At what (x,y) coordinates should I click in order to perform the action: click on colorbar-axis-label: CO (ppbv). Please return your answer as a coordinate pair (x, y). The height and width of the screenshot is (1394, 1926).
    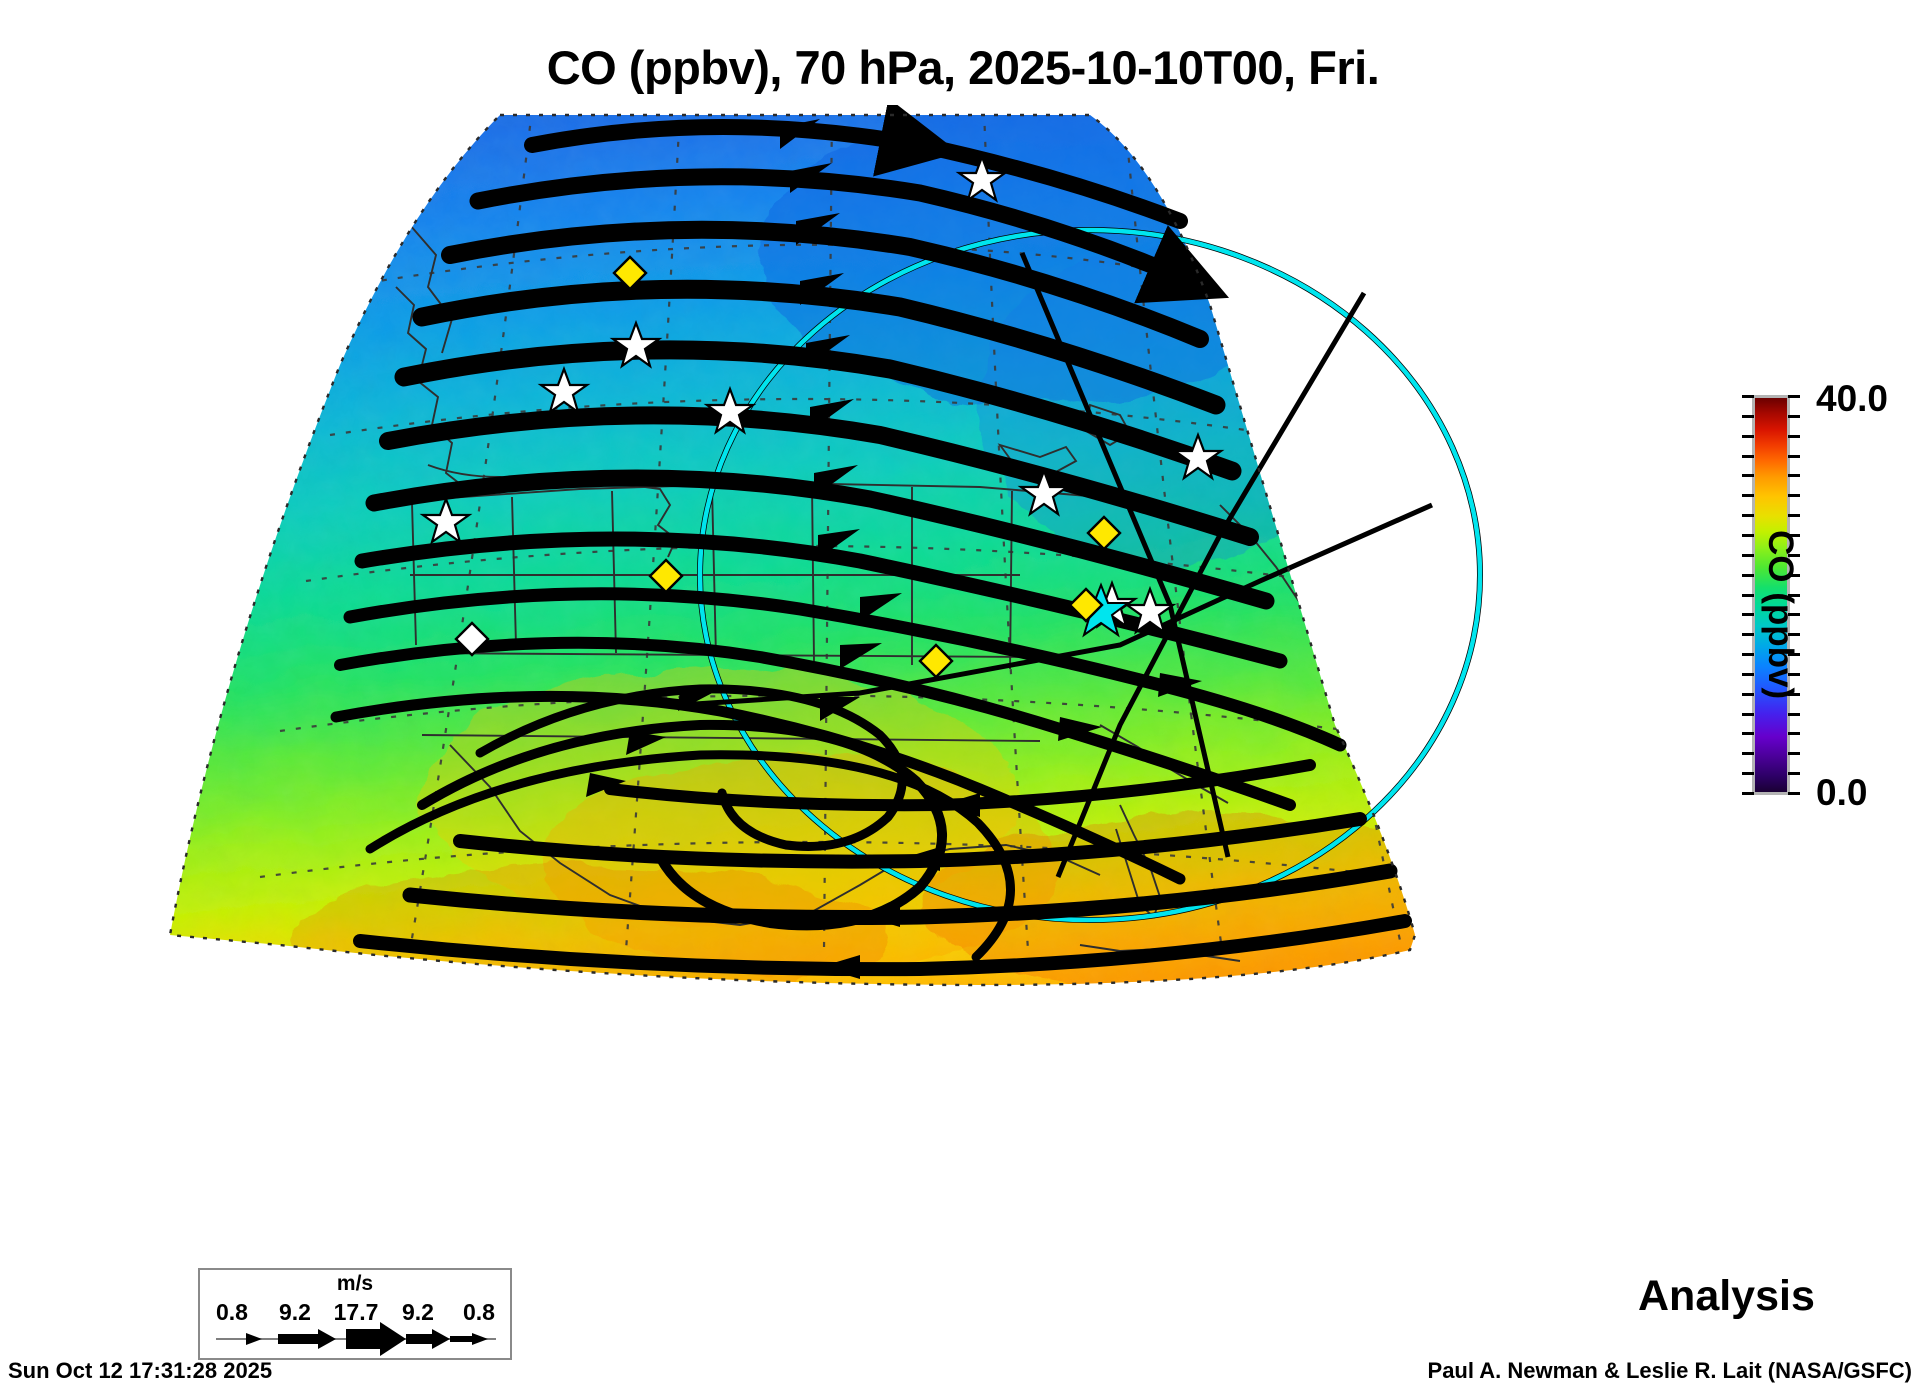
    Looking at the image, I should click on (1780, 615).